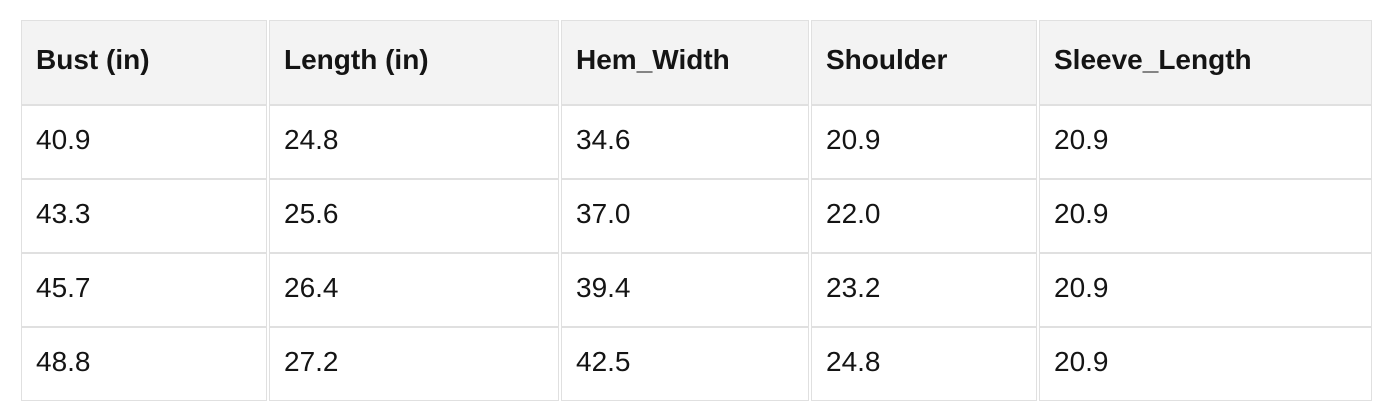 The width and height of the screenshot is (1381, 413). I want to click on cell: 39.4, so click(685, 290).